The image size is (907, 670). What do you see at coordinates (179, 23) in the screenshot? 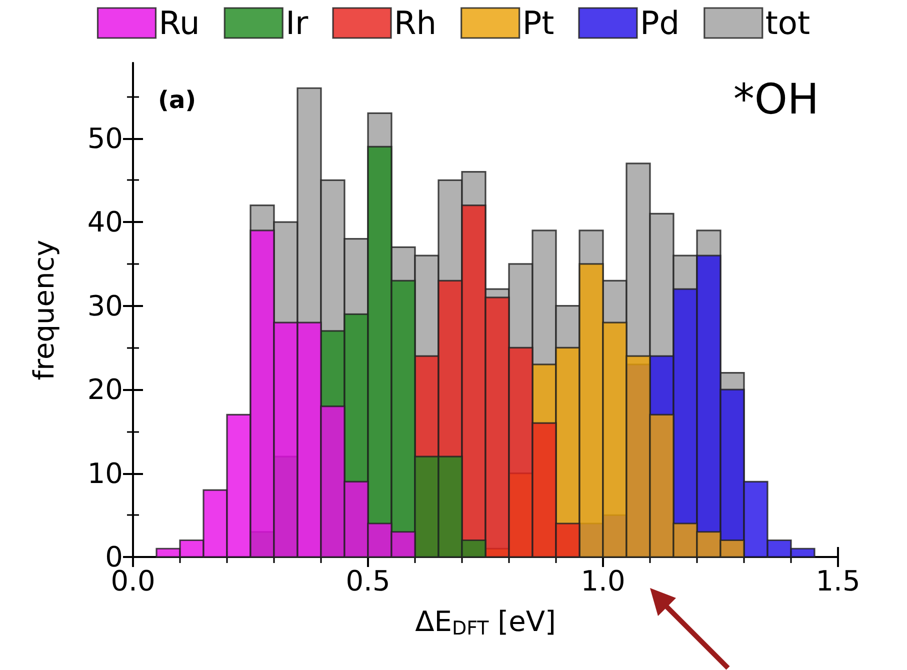
I see `legend-label: Ru` at bounding box center [179, 23].